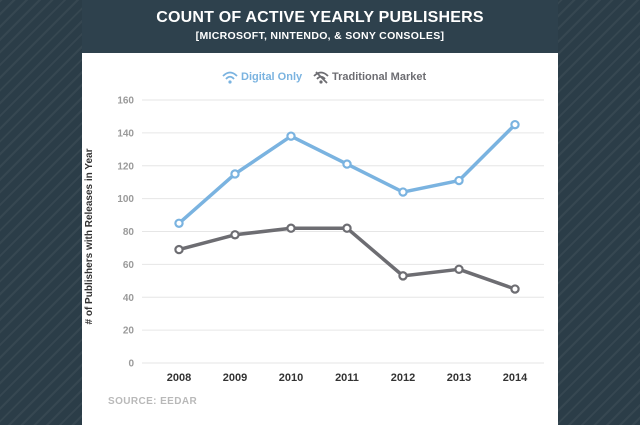 This screenshot has width=640, height=425. I want to click on wifi-off-icon, so click(321, 77).